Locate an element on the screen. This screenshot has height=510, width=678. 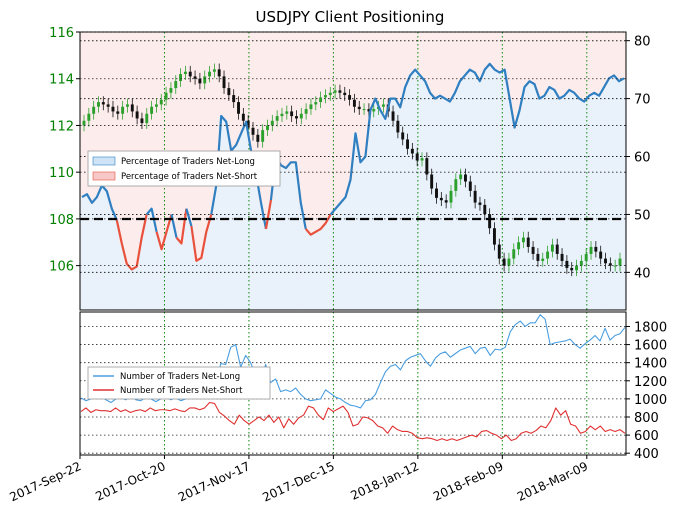
percent-tick-label: 40 is located at coordinates (642, 273).